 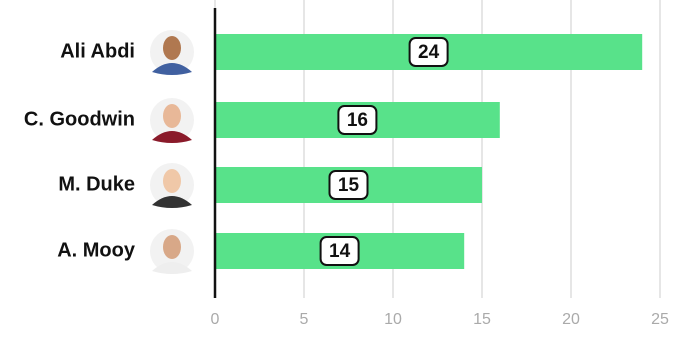 What do you see at coordinates (96, 184) in the screenshot?
I see `category-label: M. Duke` at bounding box center [96, 184].